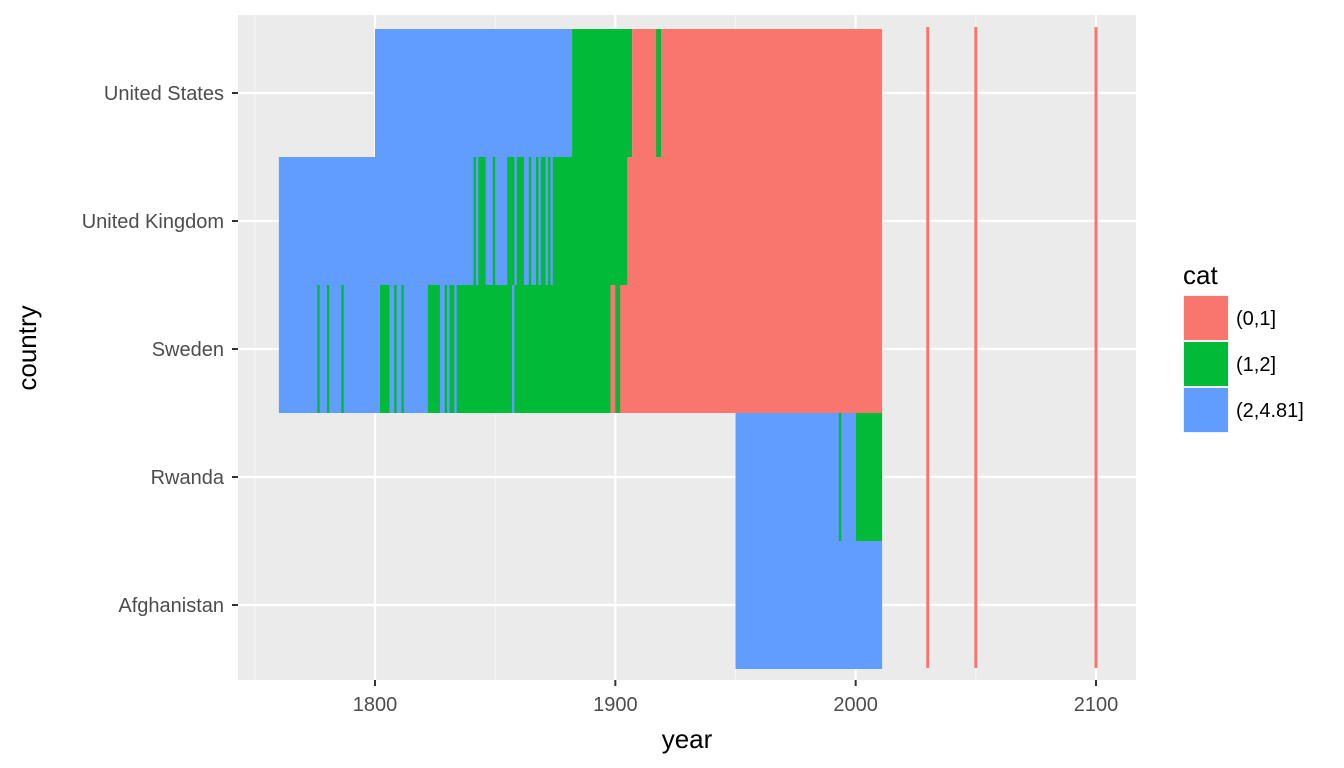  I want to click on y-axis-title: country, so click(27, 347).